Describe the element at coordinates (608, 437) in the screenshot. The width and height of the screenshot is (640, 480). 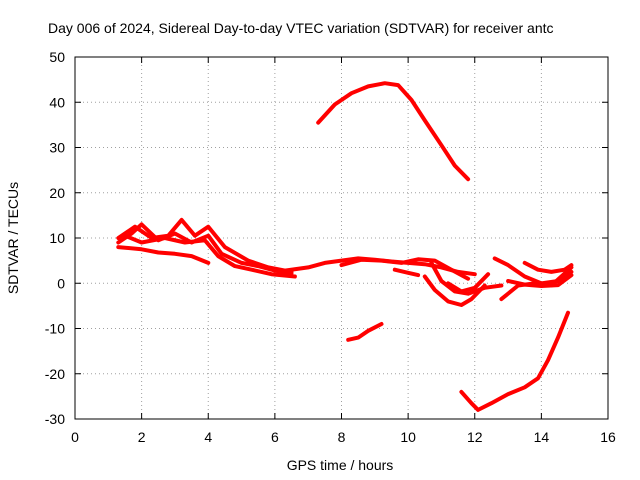
I see `x-tick-label: 16` at that location.